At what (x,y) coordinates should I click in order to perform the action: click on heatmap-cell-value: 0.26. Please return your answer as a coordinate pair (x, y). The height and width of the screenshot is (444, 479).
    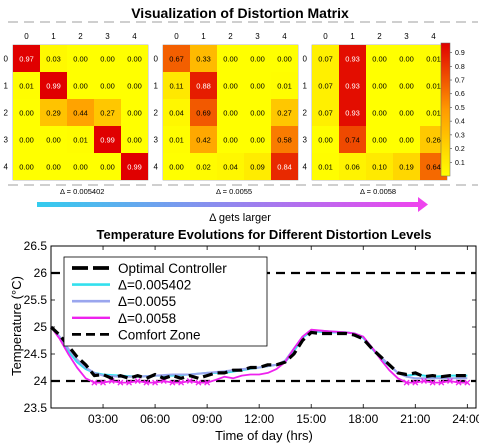
    Looking at the image, I should click on (433, 140).